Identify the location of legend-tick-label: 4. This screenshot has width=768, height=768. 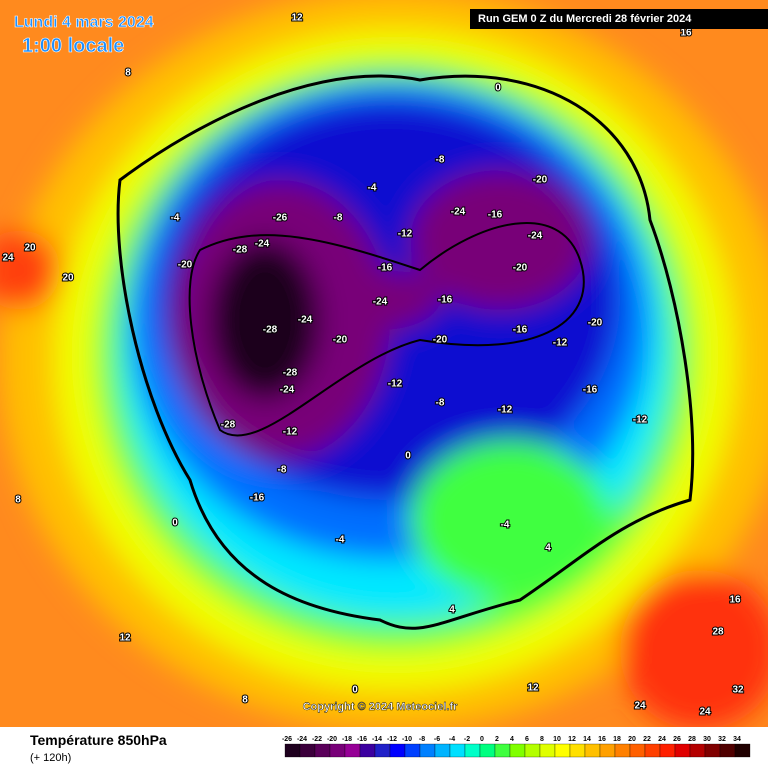
(512, 739).